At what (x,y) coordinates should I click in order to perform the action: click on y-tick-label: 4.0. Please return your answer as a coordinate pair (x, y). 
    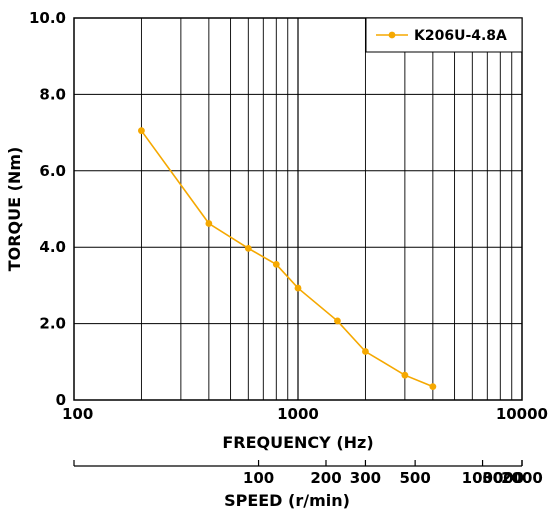
    Looking at the image, I should click on (52, 247).